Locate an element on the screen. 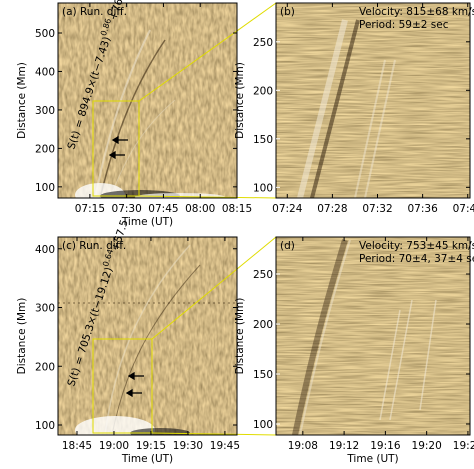 Image resolution: width=474 pixels, height=469 pixels. x-tick-label: 08:15 is located at coordinates (237, 209).